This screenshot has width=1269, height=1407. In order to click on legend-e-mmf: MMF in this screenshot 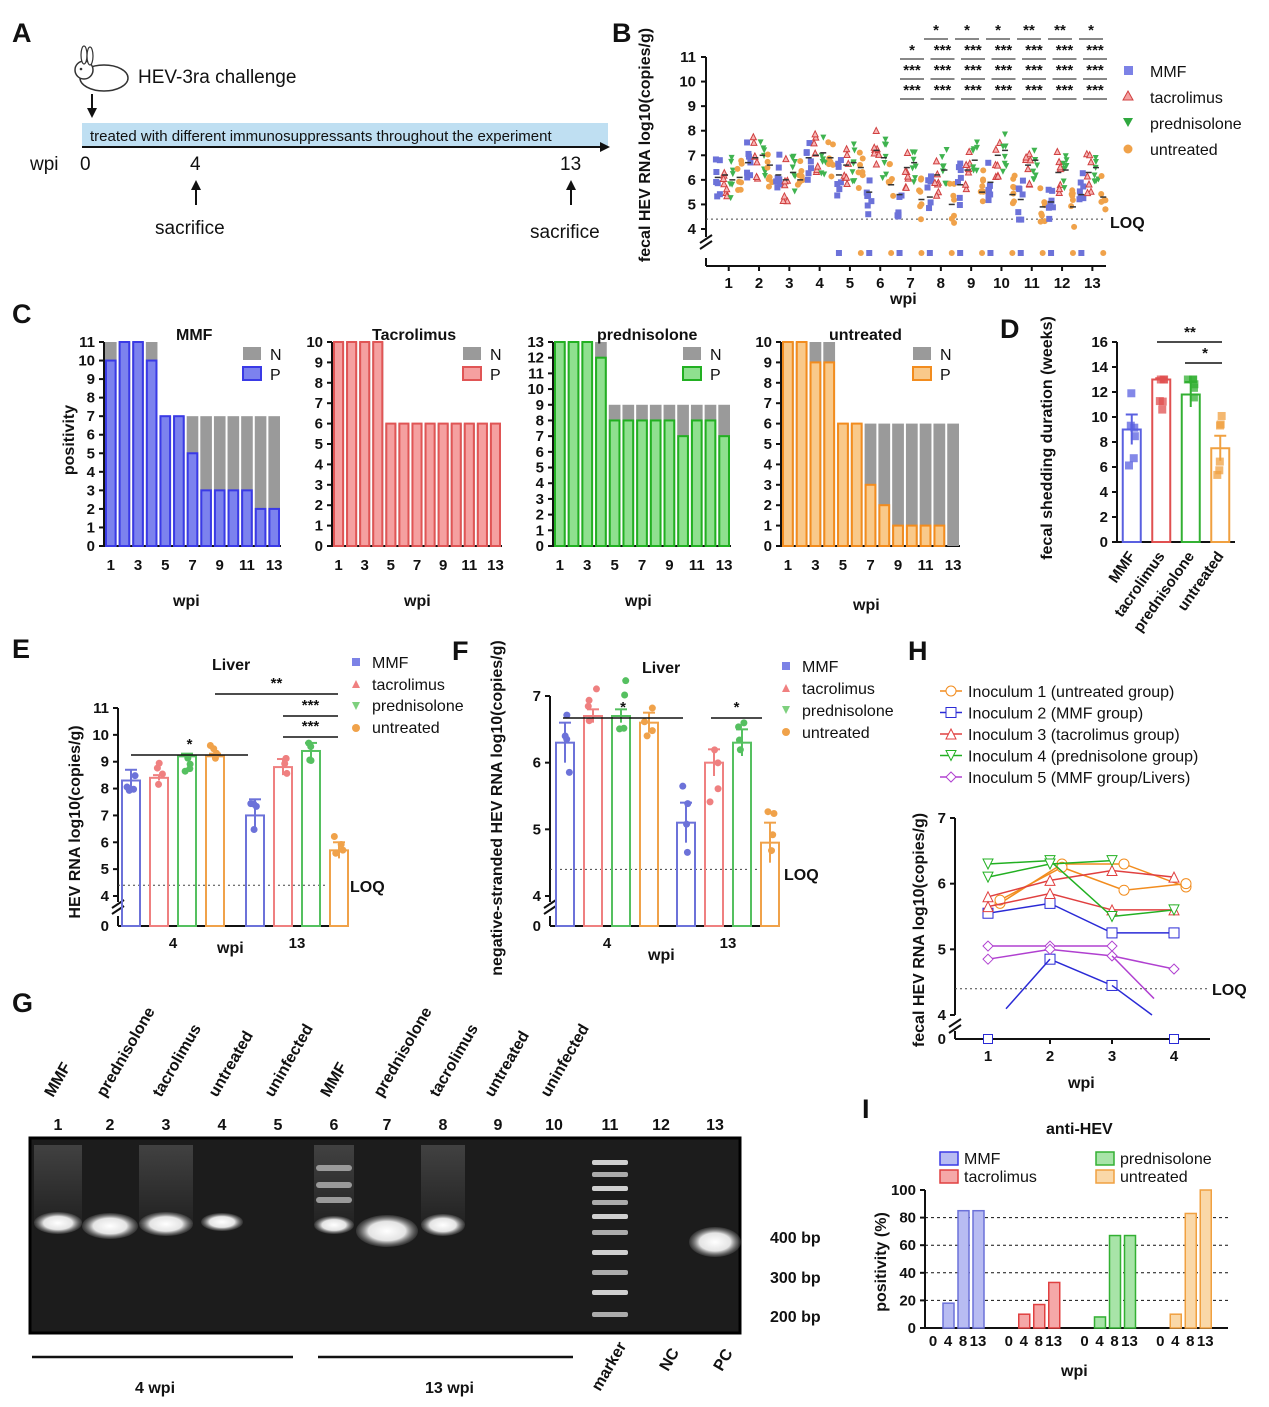, I will do `click(390, 663)`.